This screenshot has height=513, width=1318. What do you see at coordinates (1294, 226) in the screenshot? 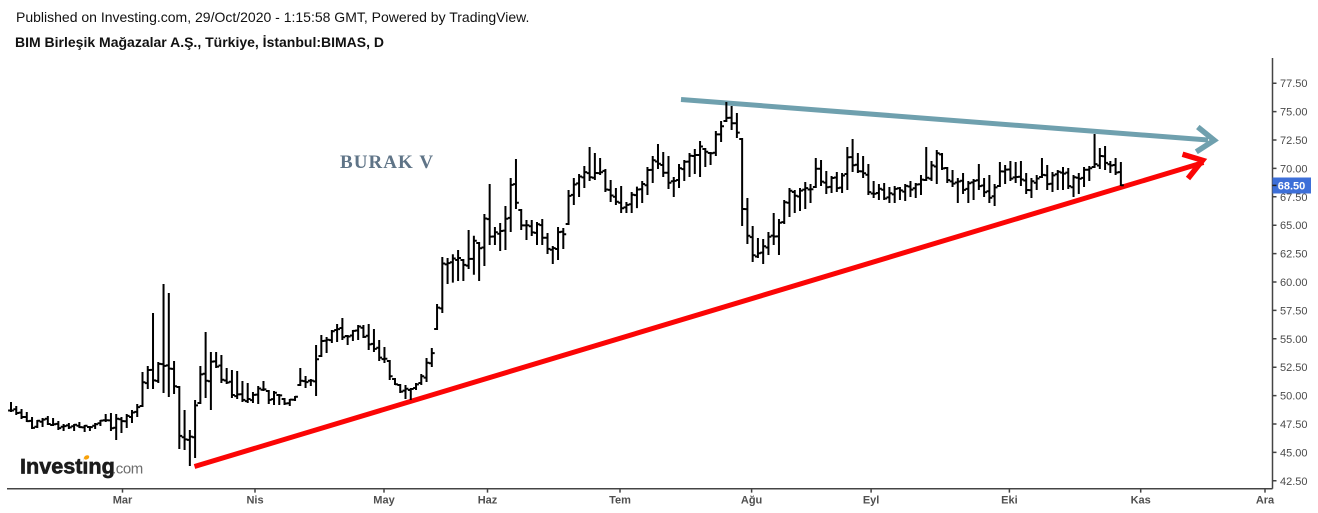
I see `svg-text: 65.00` at bounding box center [1294, 226].